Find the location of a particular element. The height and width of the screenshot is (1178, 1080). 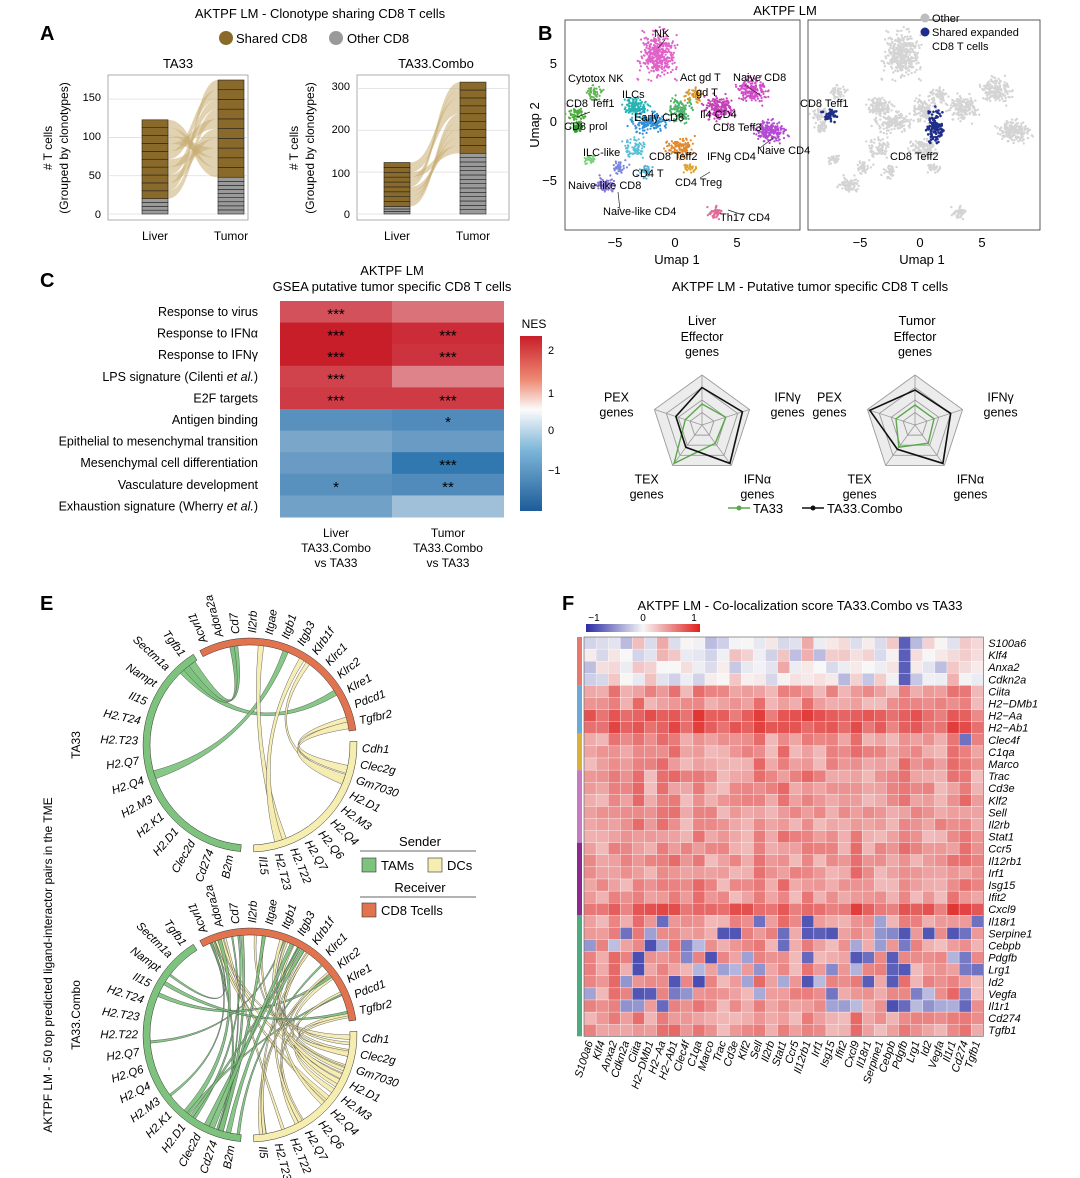

bar-segment-shared is located at coordinates (155, 131).